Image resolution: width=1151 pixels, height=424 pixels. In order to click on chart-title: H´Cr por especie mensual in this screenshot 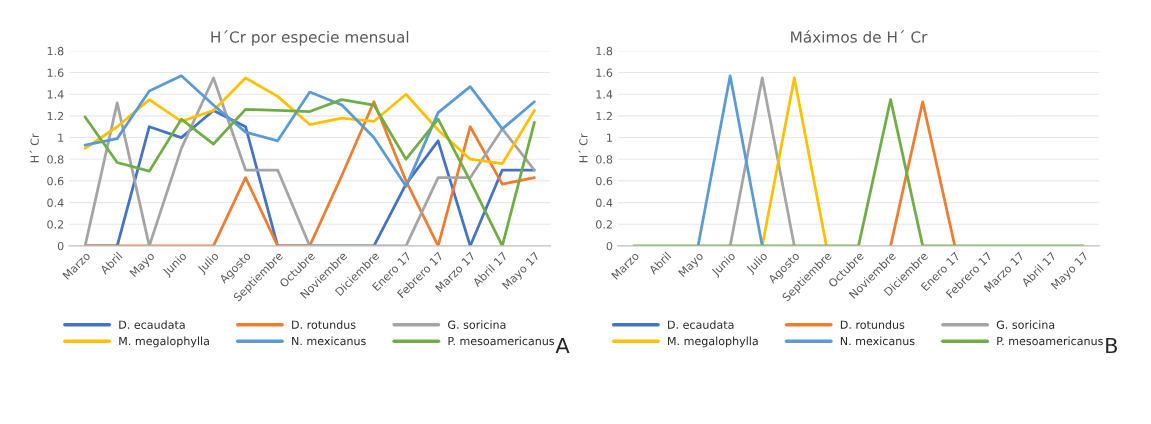, I will do `click(310, 38)`.